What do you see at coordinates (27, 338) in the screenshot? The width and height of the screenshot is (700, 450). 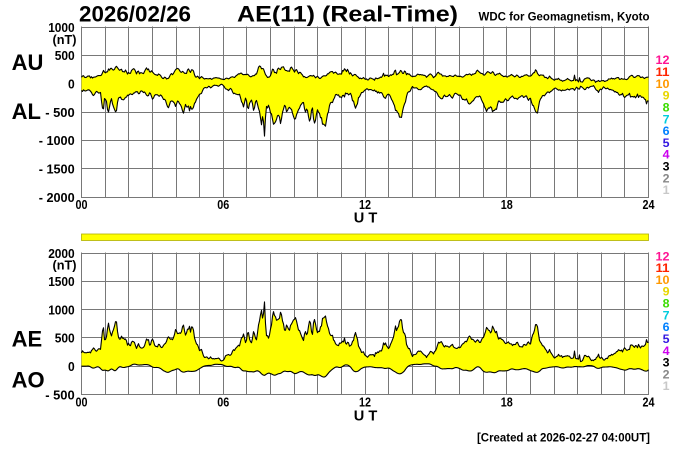 I see `svg-text: AE` at bounding box center [27, 338].